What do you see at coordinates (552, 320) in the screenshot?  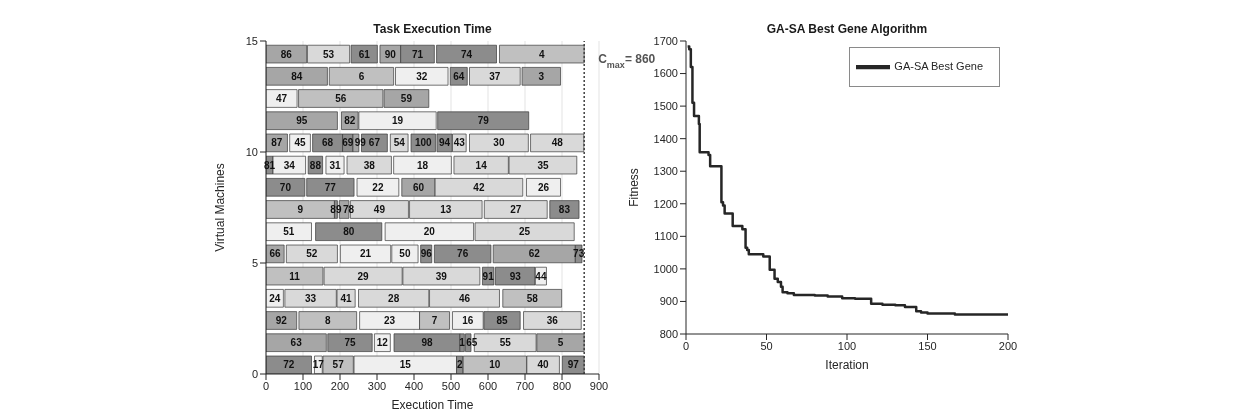 I see `series-label: 36` at bounding box center [552, 320].